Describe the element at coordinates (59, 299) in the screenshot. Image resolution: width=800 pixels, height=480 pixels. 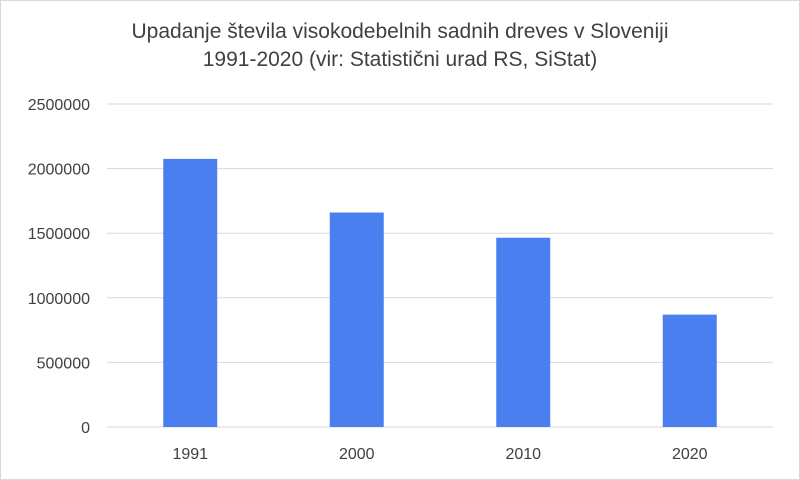
I see `y-tick-label: 1000000` at that location.